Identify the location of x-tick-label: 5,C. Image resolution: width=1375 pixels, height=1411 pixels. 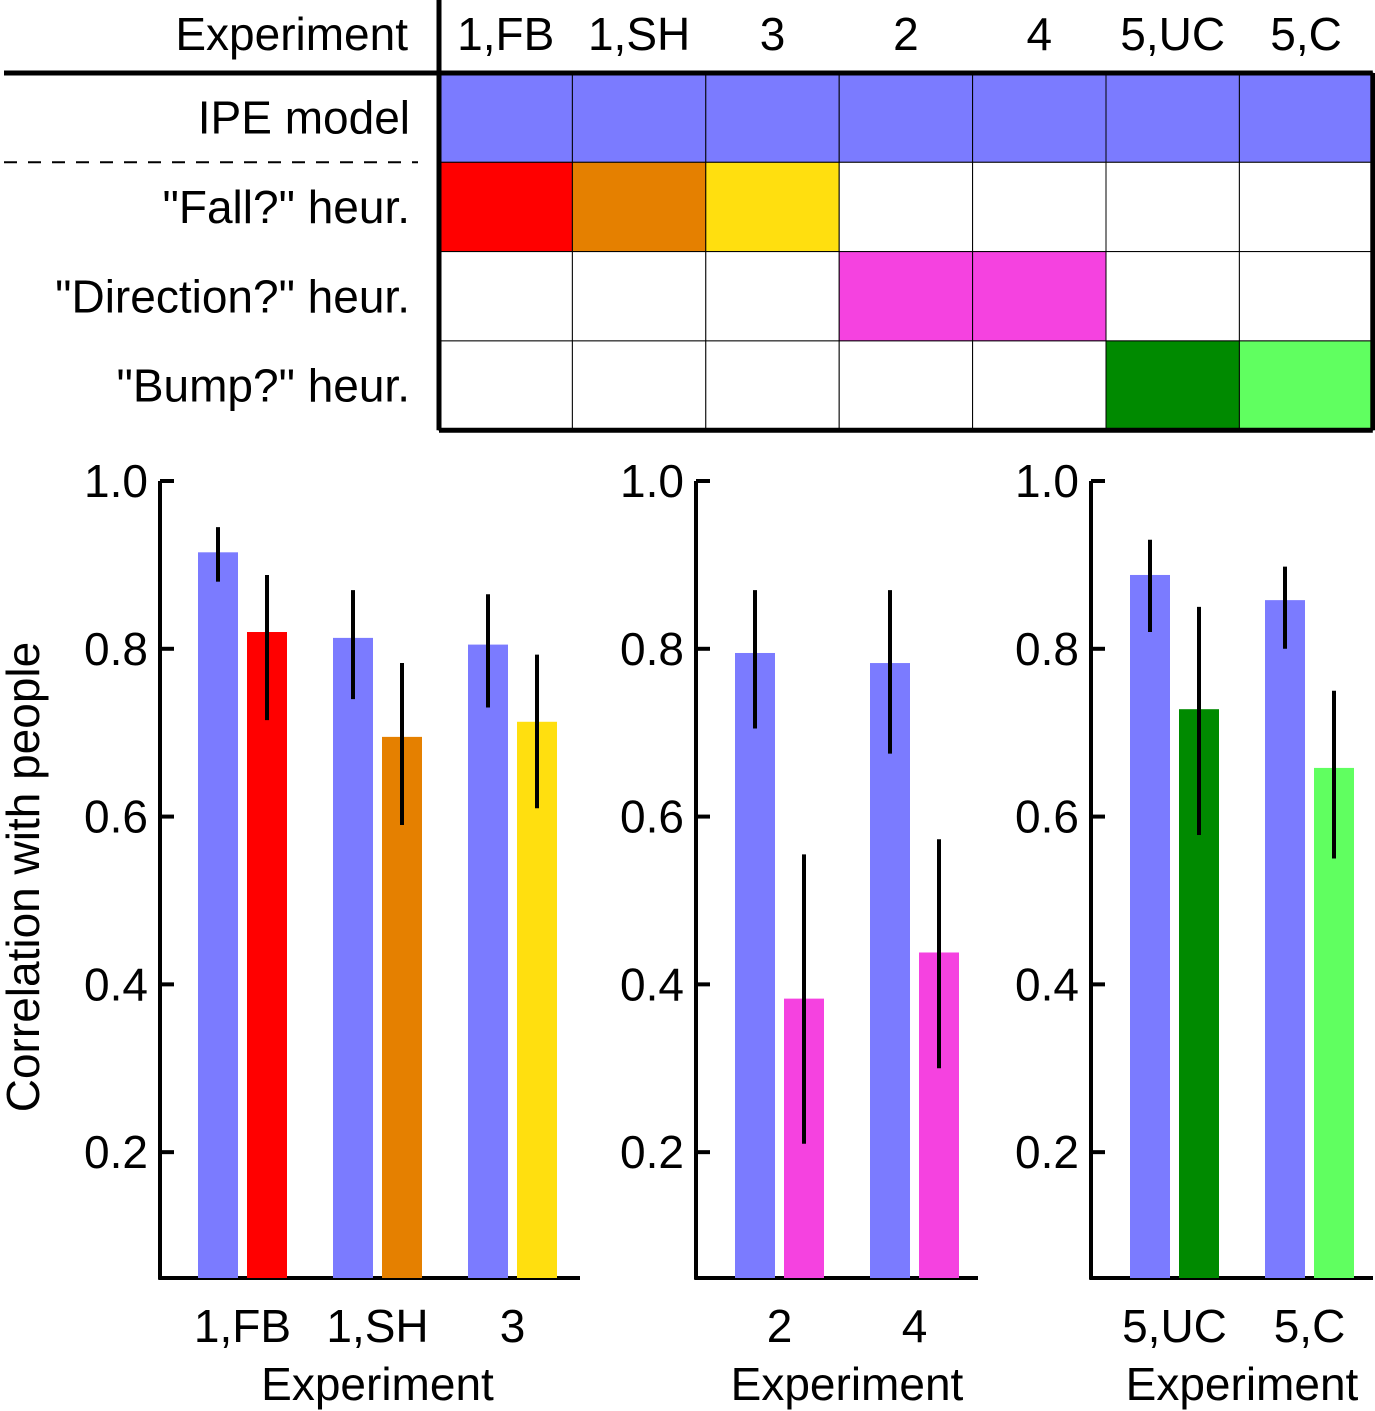
(1310, 1326).